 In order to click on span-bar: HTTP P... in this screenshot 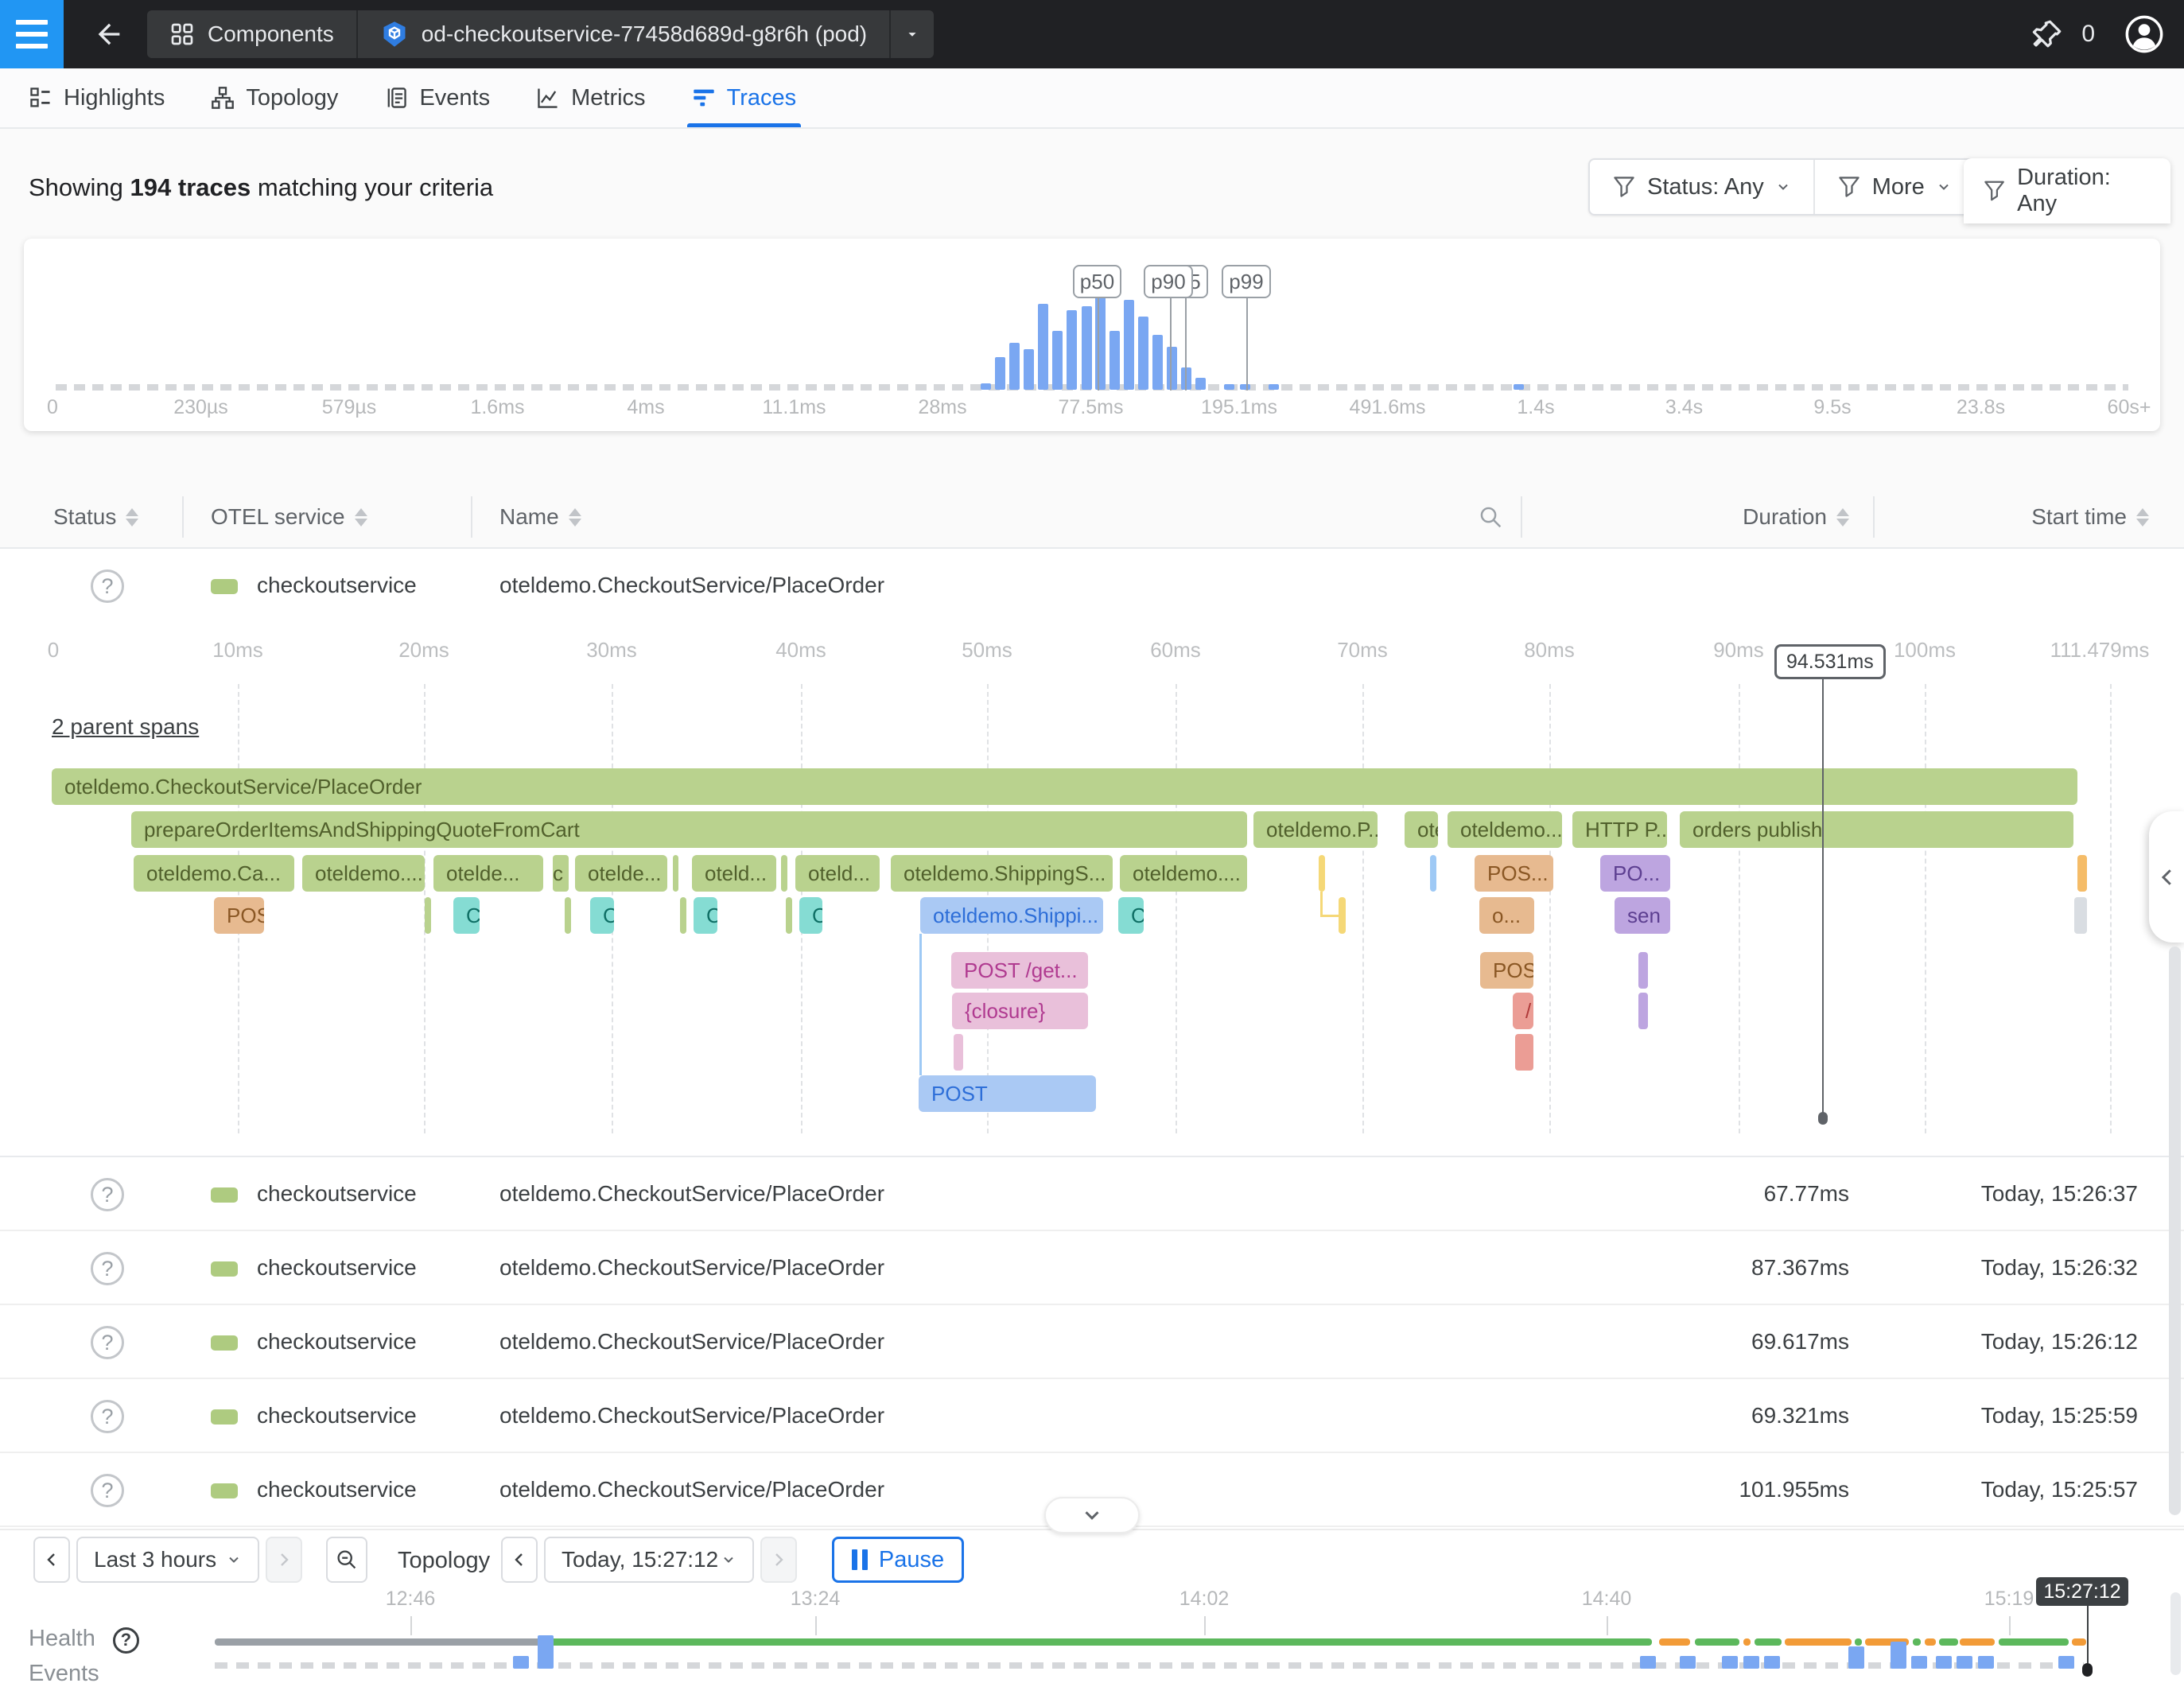, I will do `click(1619, 829)`.